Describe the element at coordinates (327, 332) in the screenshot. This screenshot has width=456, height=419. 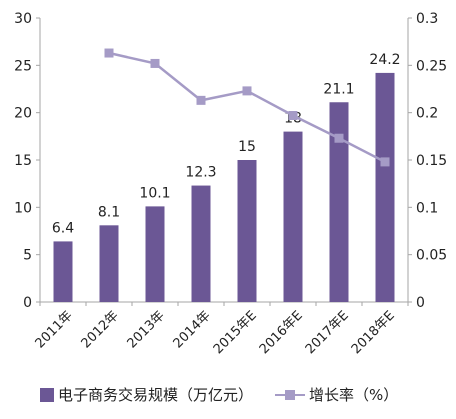
I see `x-tick-label: 2017年E` at that location.